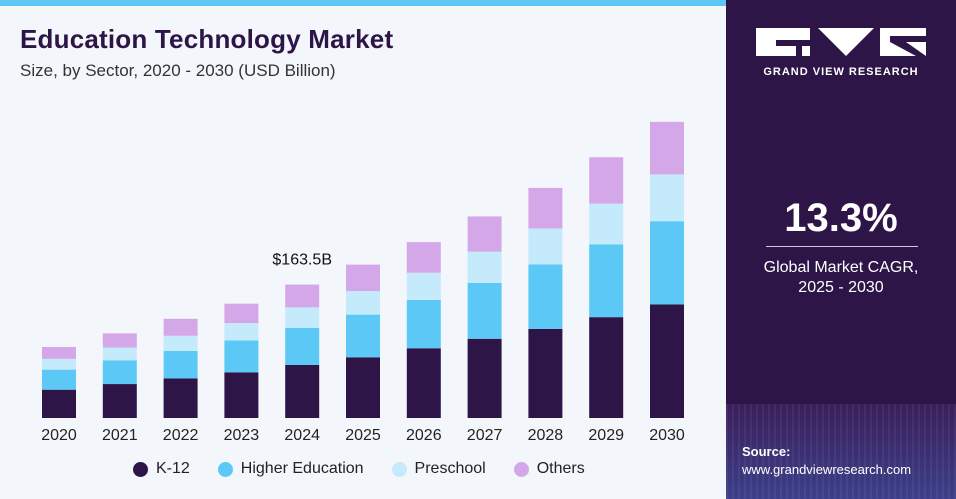 The image size is (956, 499). What do you see at coordinates (242, 435) in the screenshot?
I see `x-tick-label-2023: 2023` at bounding box center [242, 435].